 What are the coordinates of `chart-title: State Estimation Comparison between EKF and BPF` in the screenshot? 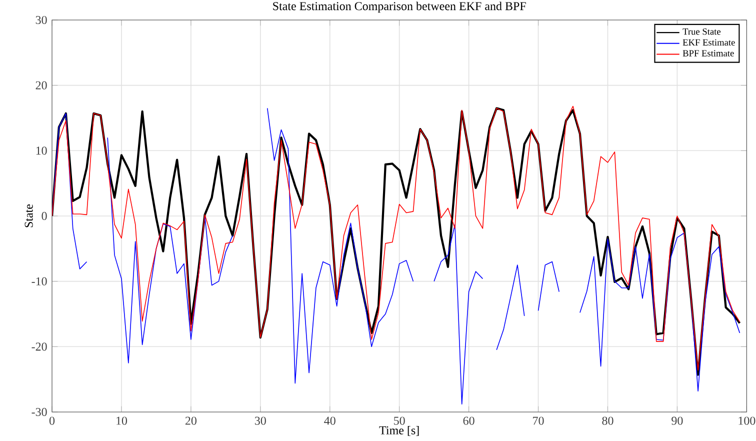 It's located at (399, 7).